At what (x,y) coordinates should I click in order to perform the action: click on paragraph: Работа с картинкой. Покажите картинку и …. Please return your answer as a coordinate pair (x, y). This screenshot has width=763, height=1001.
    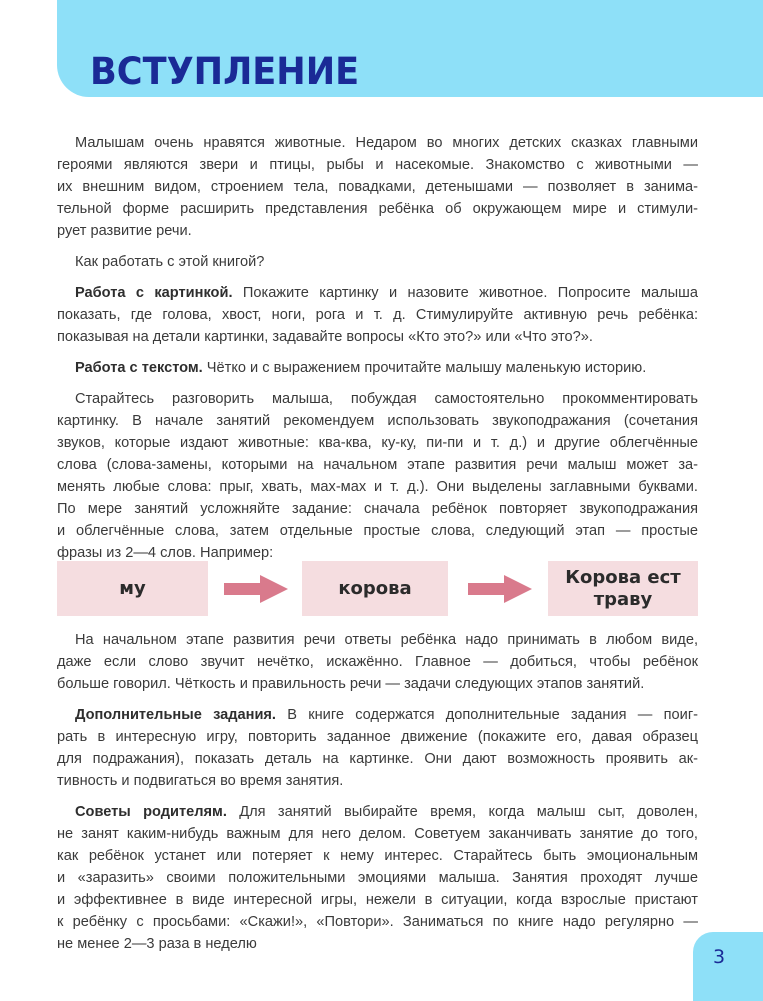
    Looking at the image, I should click on (377, 315).